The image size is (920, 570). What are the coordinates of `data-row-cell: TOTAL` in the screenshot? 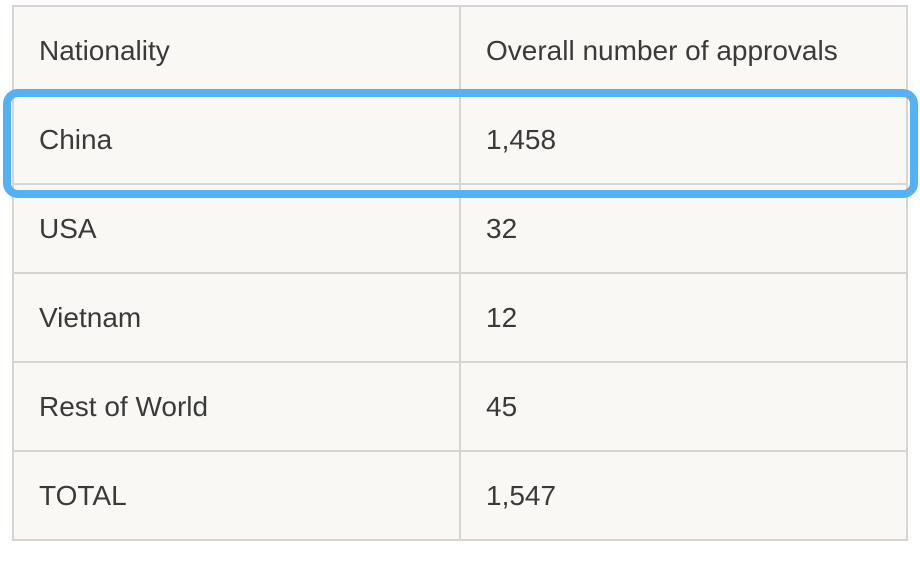 It's located at (236, 495).